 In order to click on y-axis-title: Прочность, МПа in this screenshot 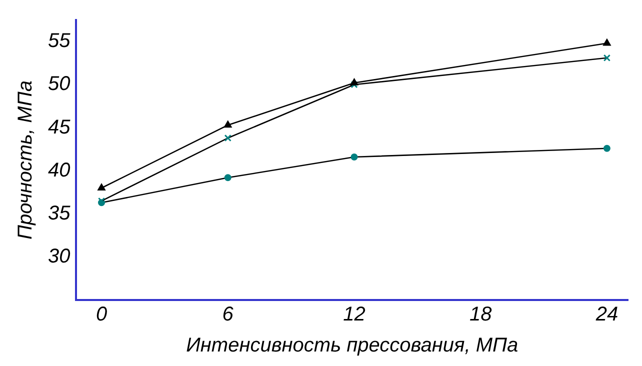, I will do `click(25, 160)`.